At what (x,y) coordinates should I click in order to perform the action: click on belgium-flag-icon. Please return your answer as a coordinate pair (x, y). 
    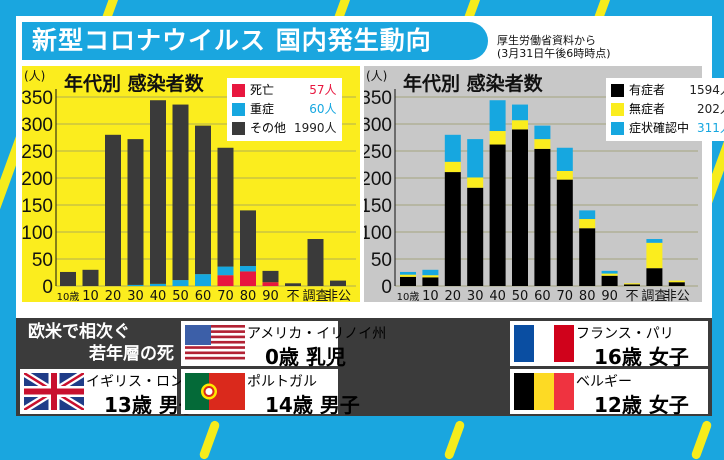
    Looking at the image, I should click on (544, 391).